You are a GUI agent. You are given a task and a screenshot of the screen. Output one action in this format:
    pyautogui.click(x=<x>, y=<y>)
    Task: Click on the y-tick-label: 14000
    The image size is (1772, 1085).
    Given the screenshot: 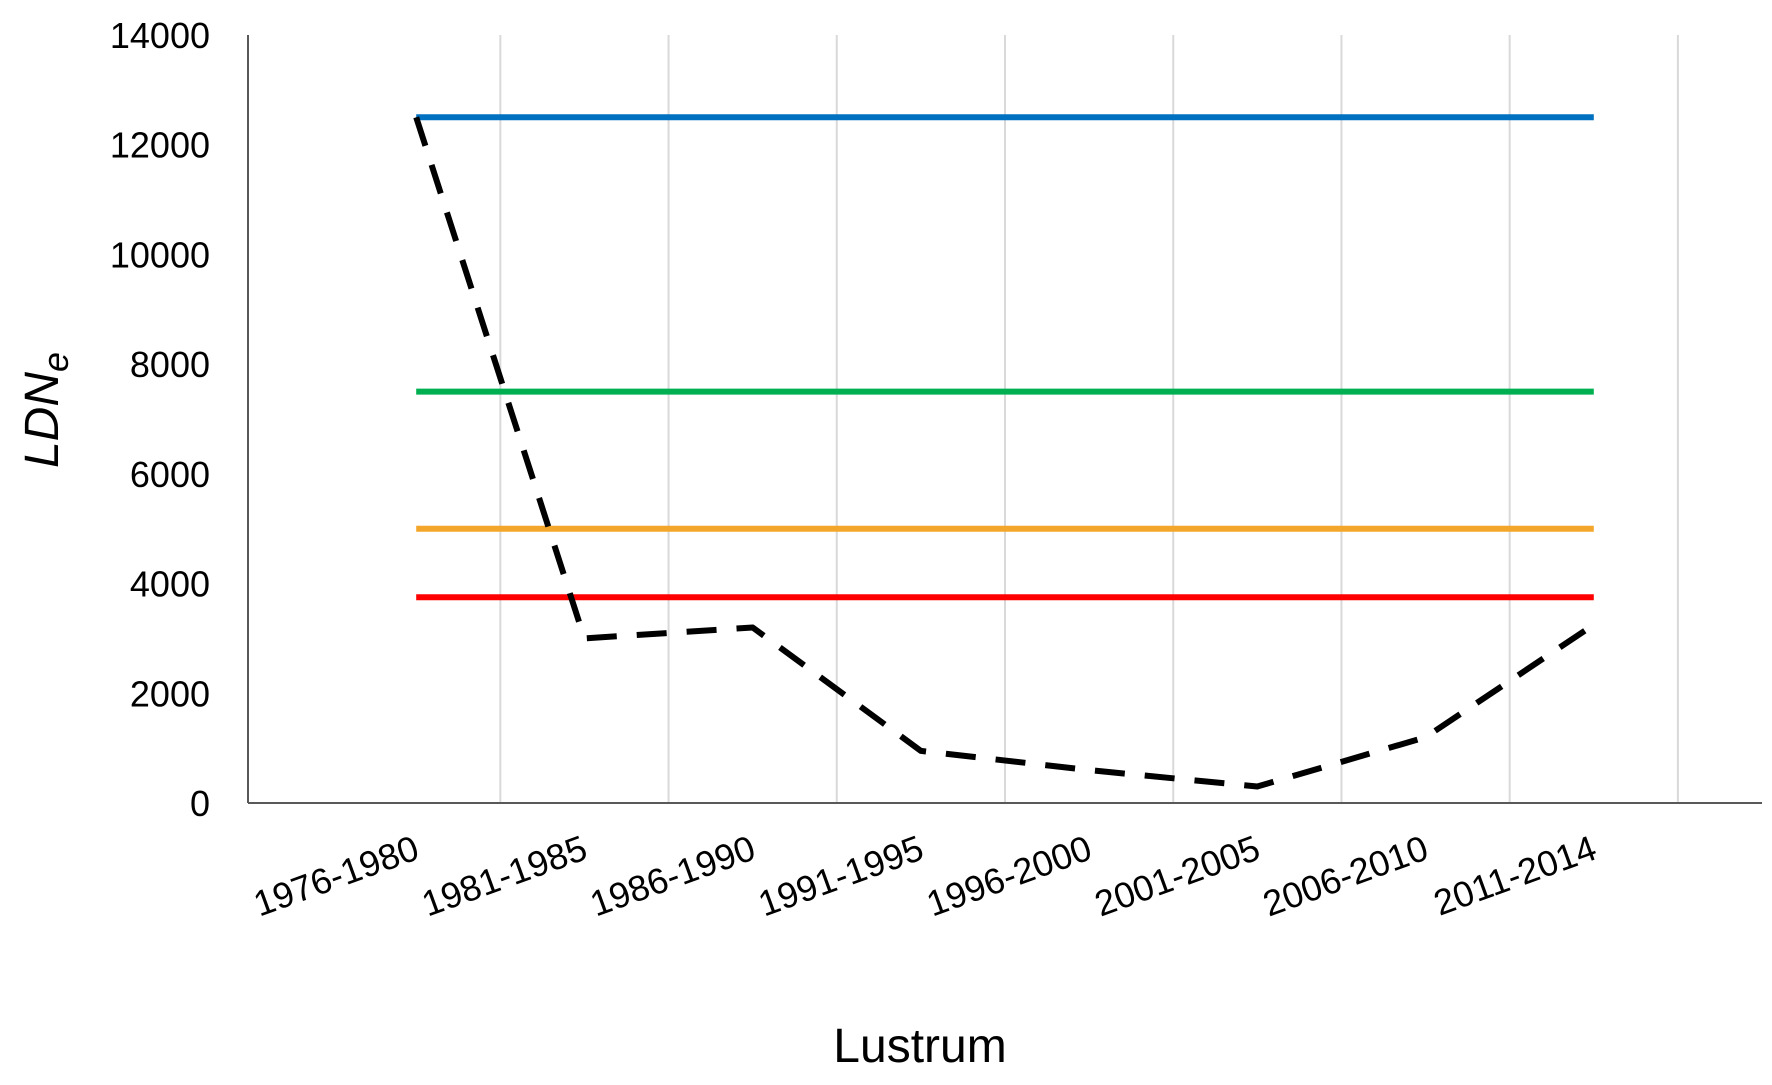 What is the action you would take?
    pyautogui.click(x=160, y=35)
    